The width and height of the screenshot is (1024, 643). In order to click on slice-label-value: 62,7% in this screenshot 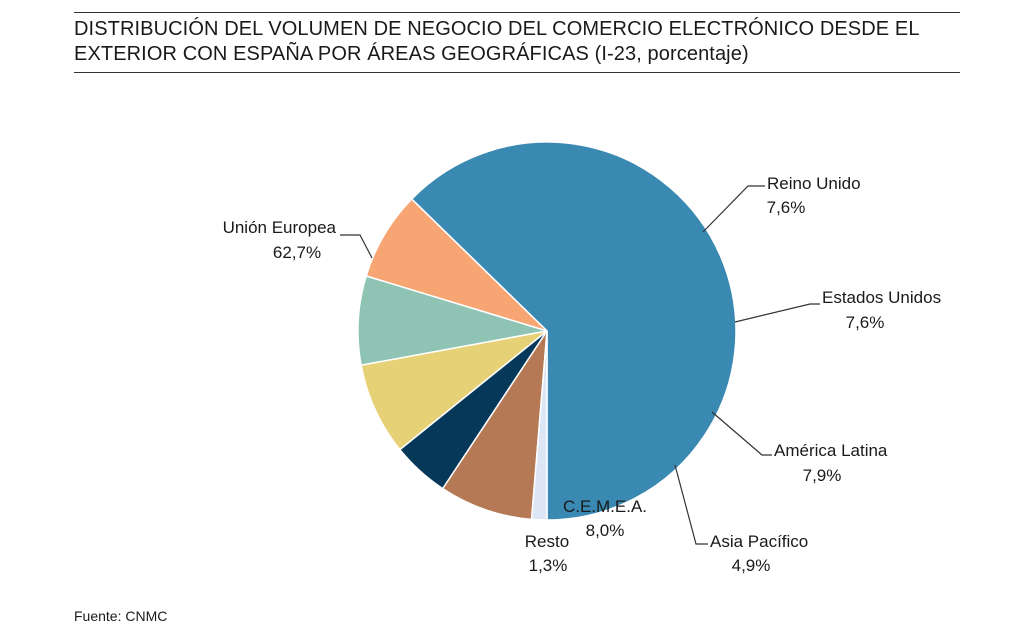, I will do `click(297, 252)`.